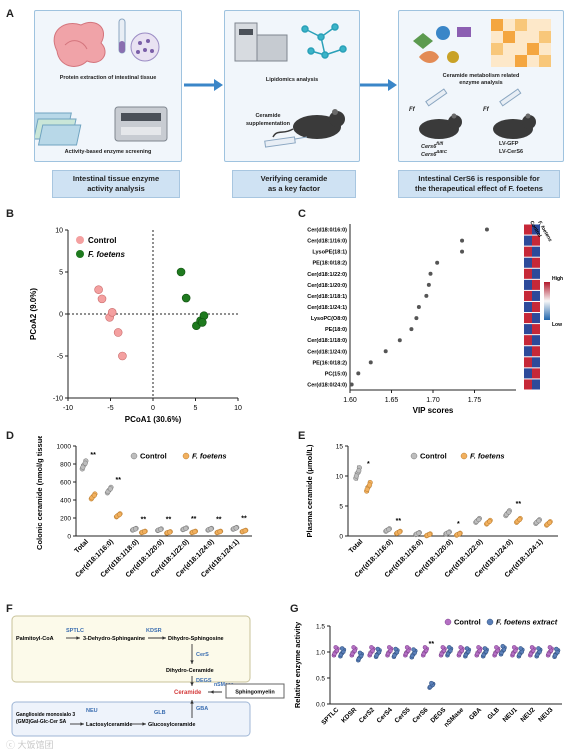 The width and height of the screenshot is (572, 756). What do you see at coordinates (481, 76) in the screenshot?
I see `step3-caption-1: Ceramide metabolism related` at bounding box center [481, 76].